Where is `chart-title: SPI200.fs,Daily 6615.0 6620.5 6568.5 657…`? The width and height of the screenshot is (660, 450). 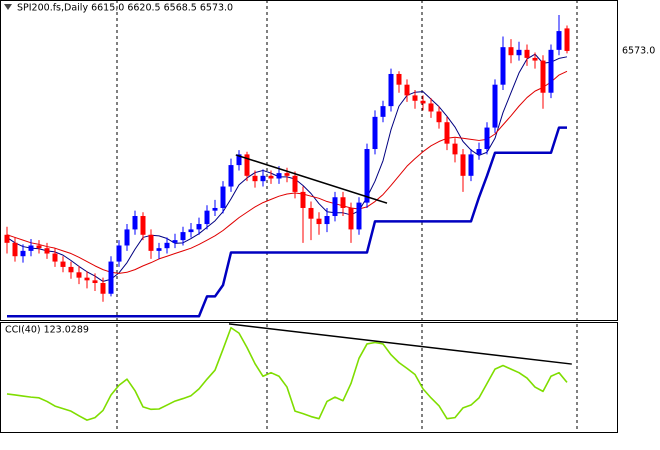 chart-title: SPI200.fs,Daily 6615.0 6620.5 6568.5 657… is located at coordinates (125, 8).